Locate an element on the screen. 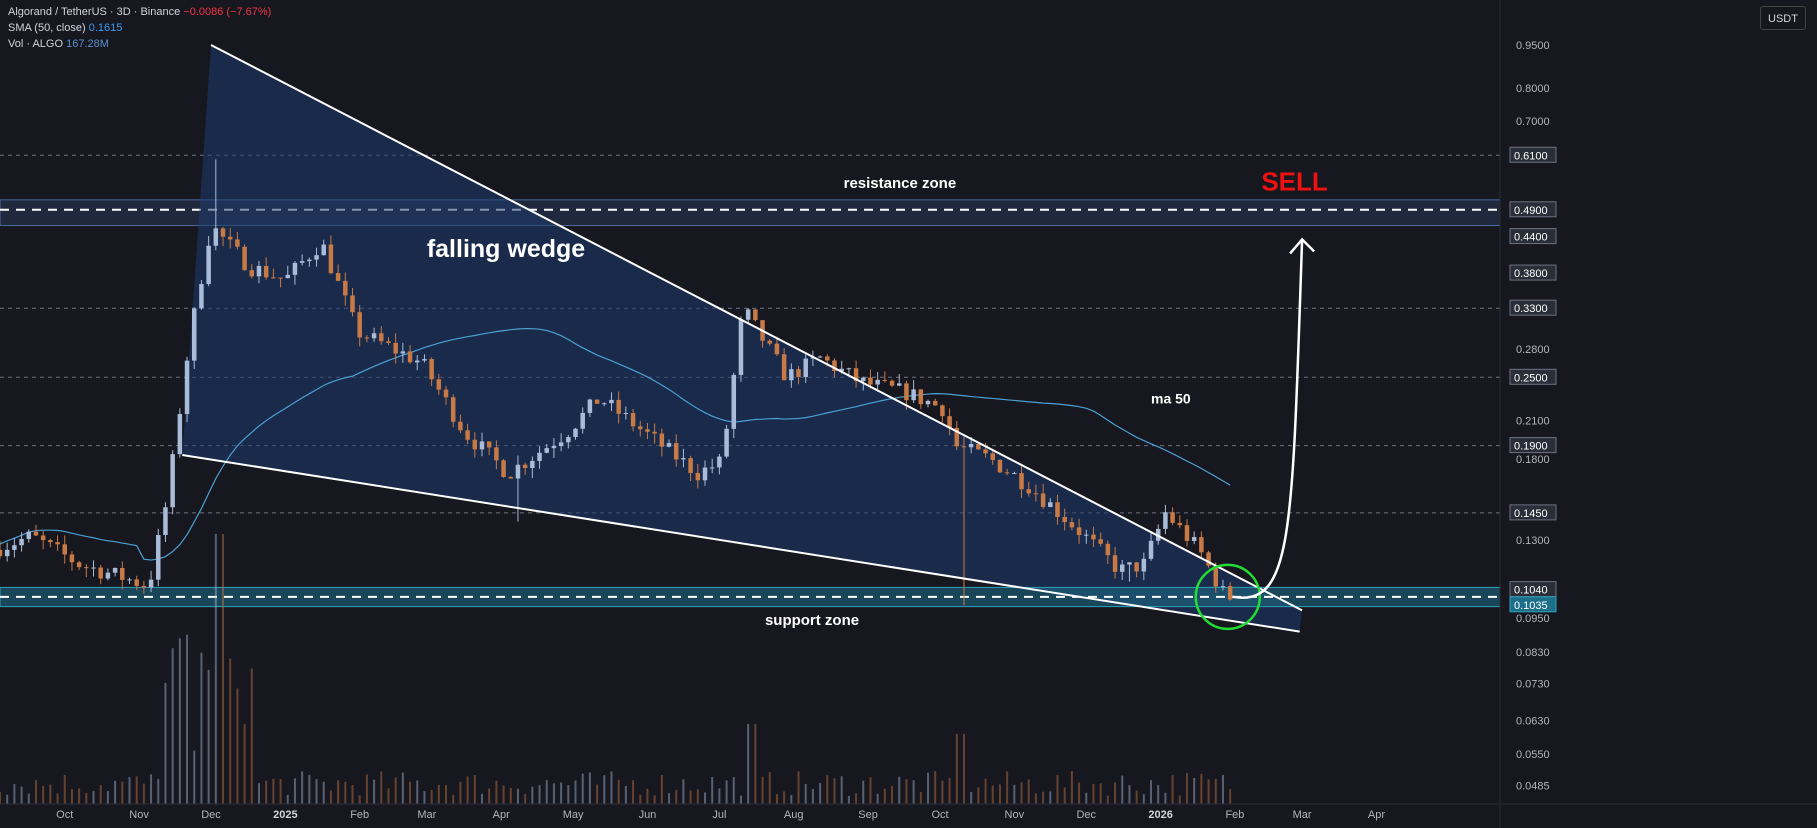 The image size is (1817, 828). volume-value: 167.28M is located at coordinates (87, 44).